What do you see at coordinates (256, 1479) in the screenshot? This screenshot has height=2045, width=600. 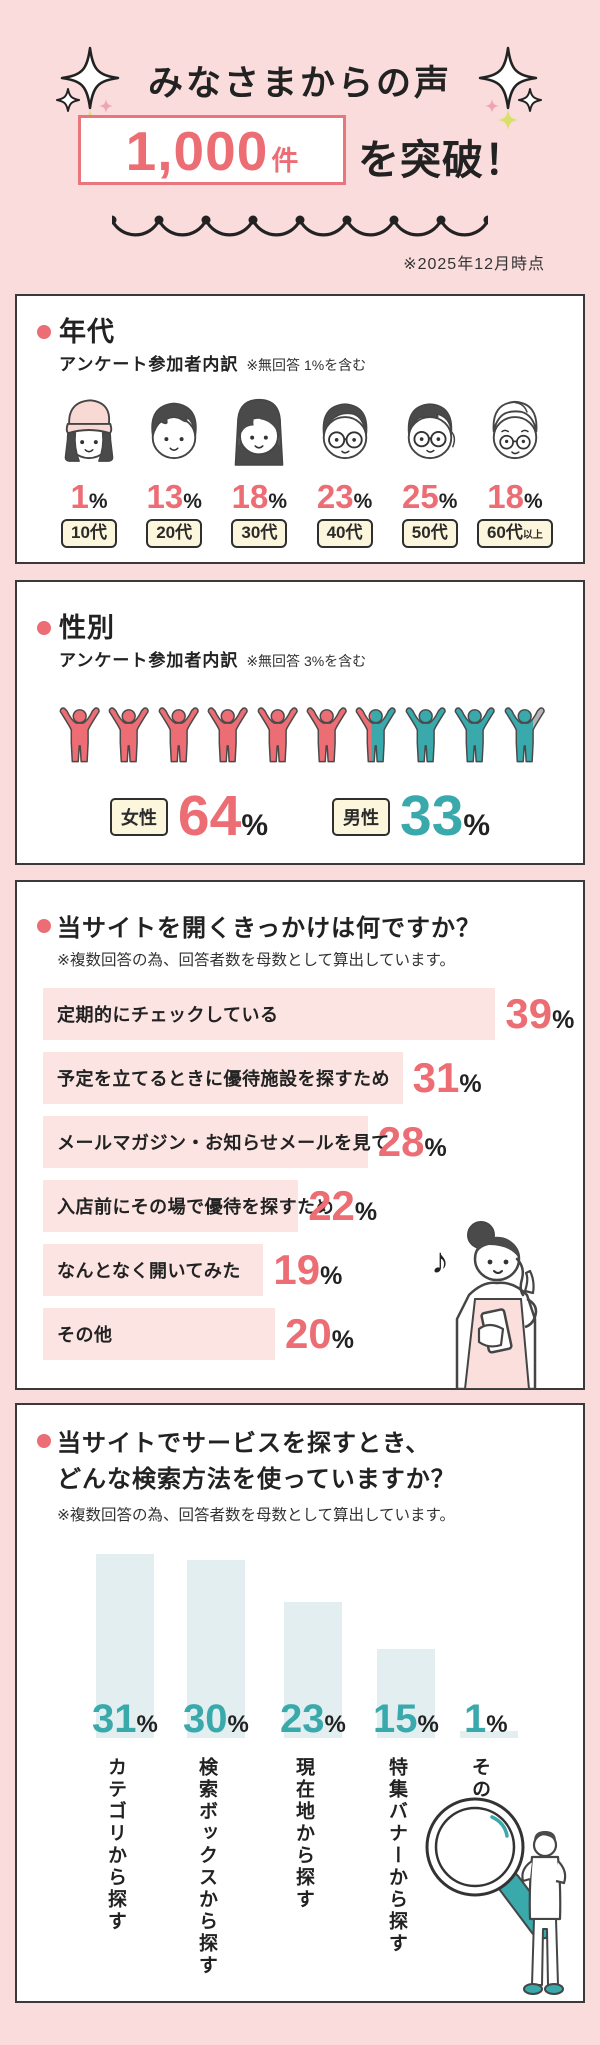 I see `search-section-title-line2: どんな検索方法を使っていますか？` at bounding box center [256, 1479].